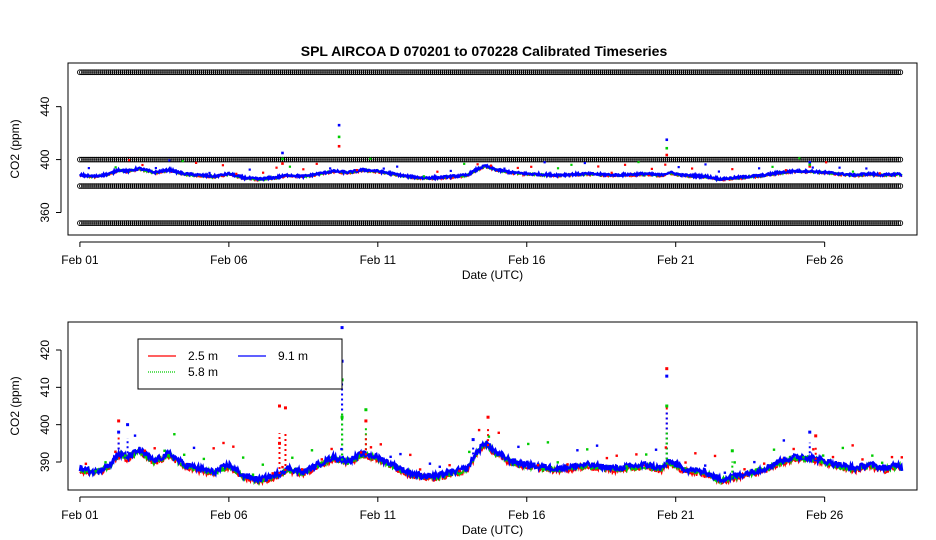 The image size is (936, 540). Describe the element at coordinates (378, 515) in the screenshot. I see `x-tick-label: Feb 11` at that location.